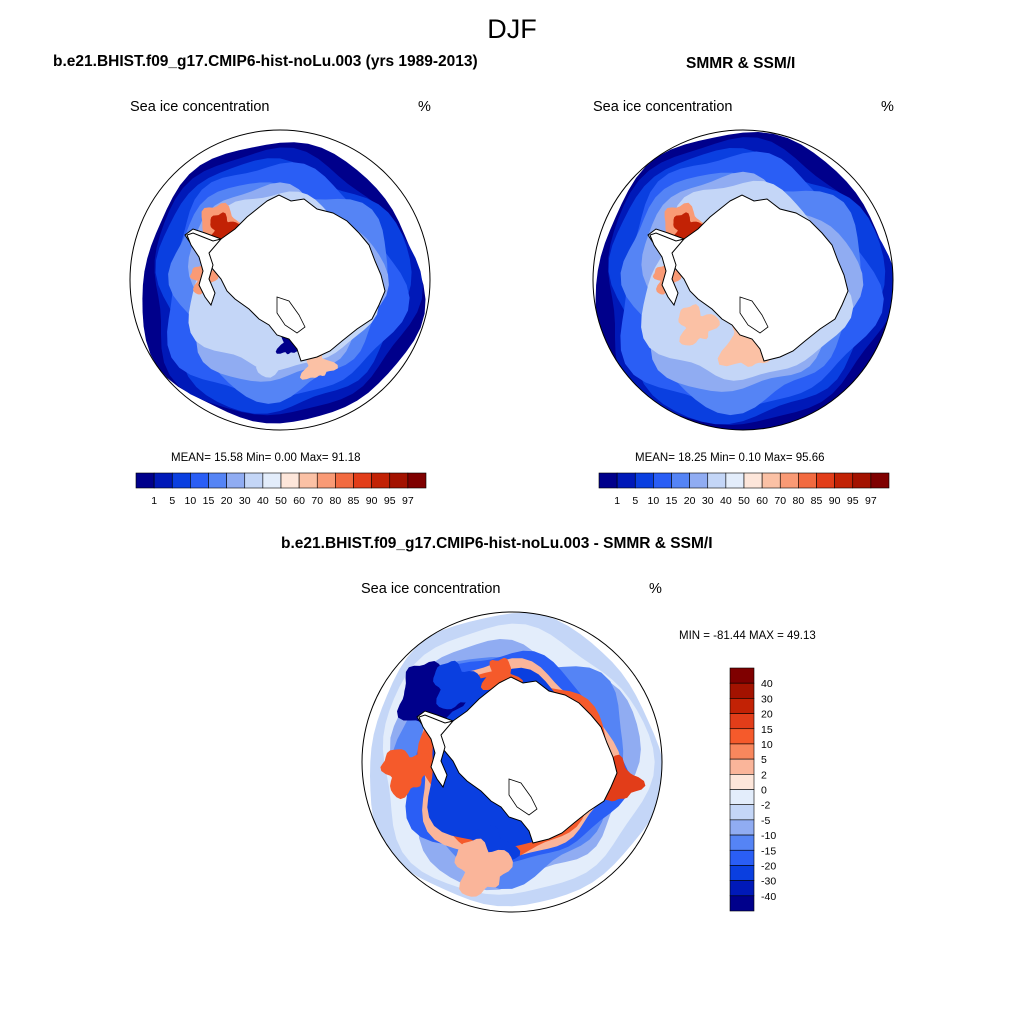  I want to click on colorbar-tick-label: -20, so click(768, 866).